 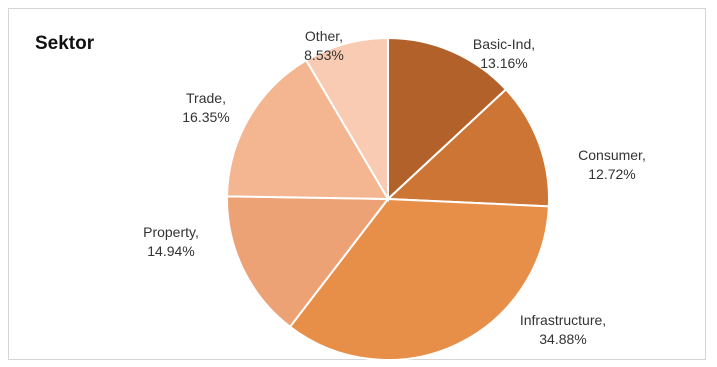 What do you see at coordinates (205, 117) in the screenshot?
I see `slice-label-value: 16.35%` at bounding box center [205, 117].